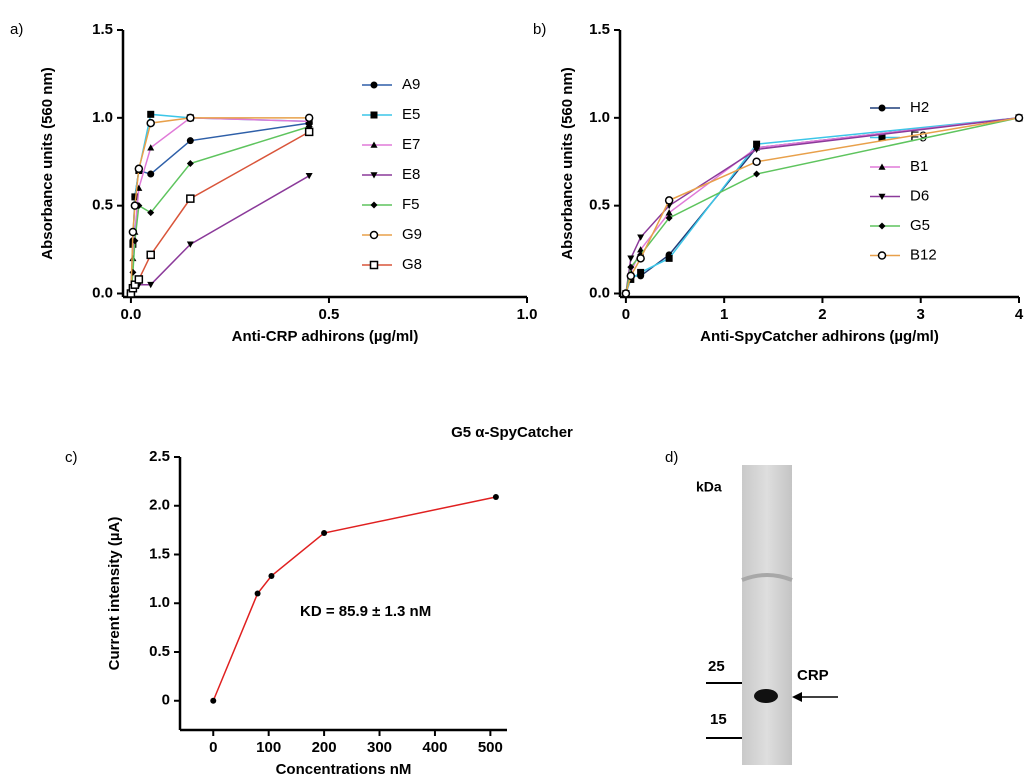 The image size is (1028, 778). I want to click on panel-label: c), so click(71, 457).